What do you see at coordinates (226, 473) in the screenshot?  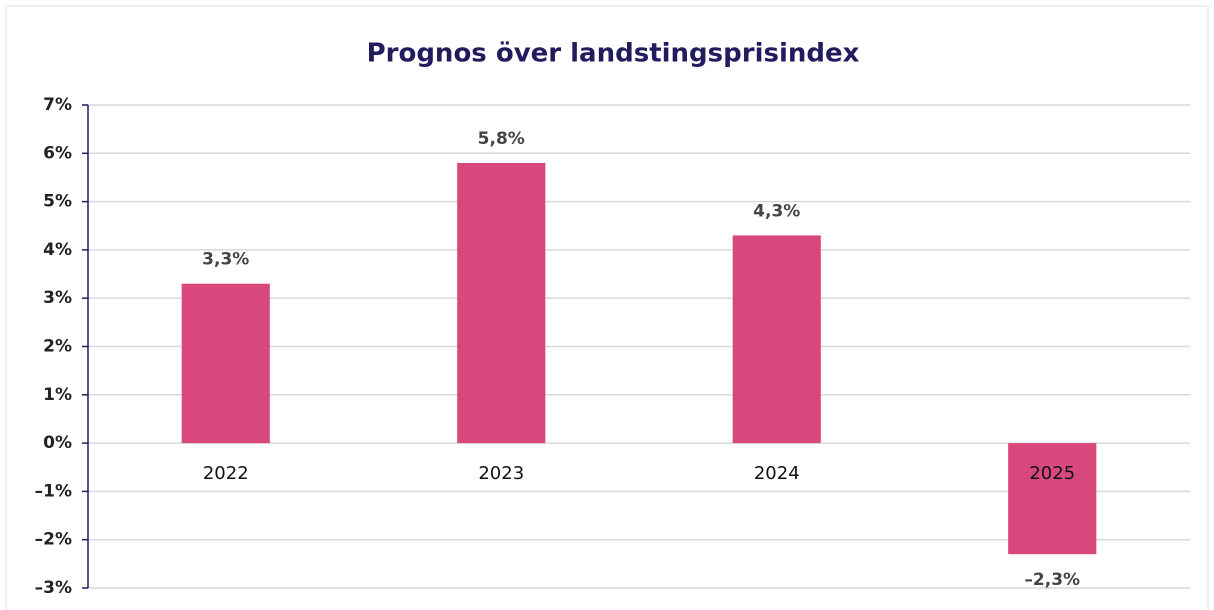 I see `x-tick-label: 2022` at bounding box center [226, 473].